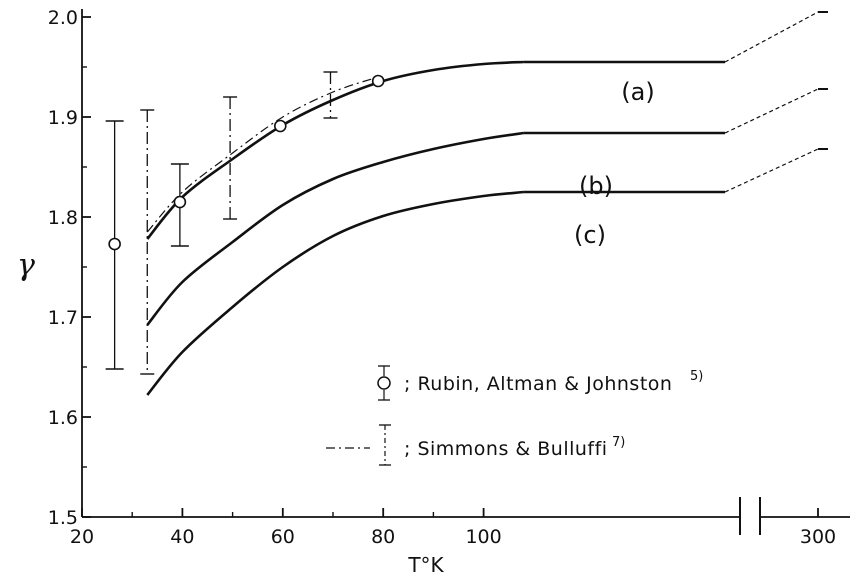  What do you see at coordinates (614, 163) in the screenshot?
I see `curve-labels: (a) (b) (c)` at bounding box center [614, 163].